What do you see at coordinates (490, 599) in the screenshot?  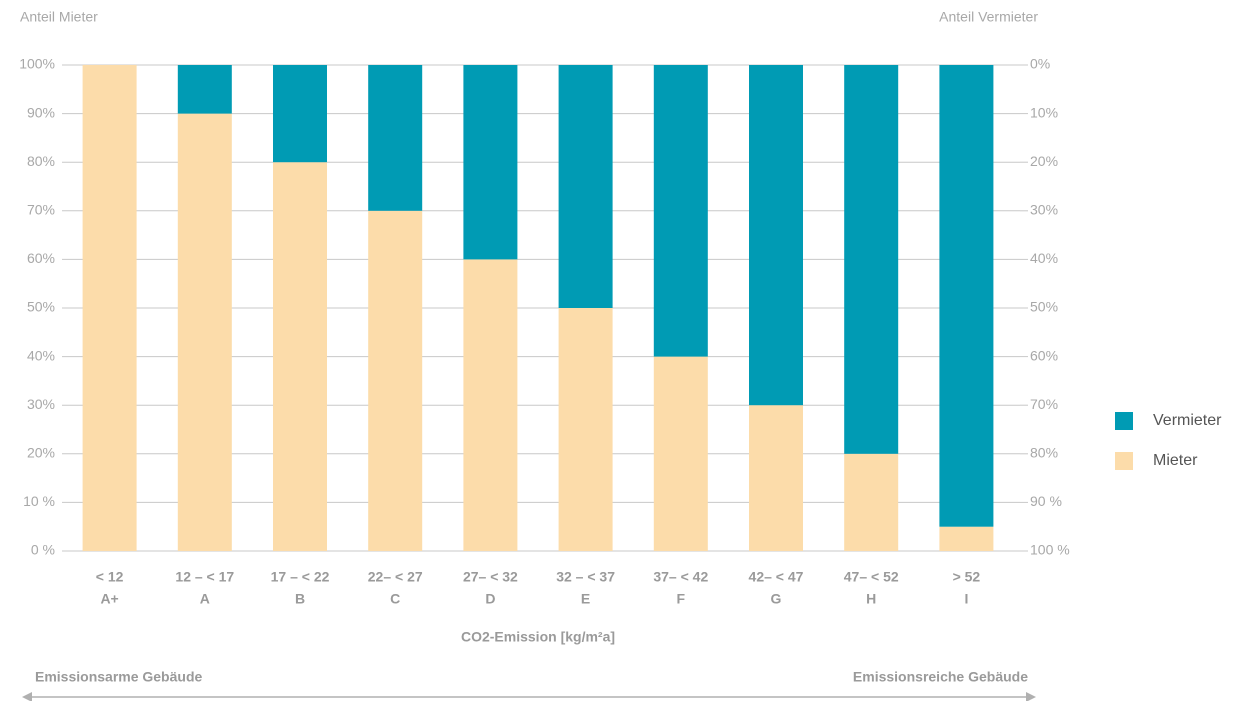 I see `x-tick-label: D` at bounding box center [490, 599].